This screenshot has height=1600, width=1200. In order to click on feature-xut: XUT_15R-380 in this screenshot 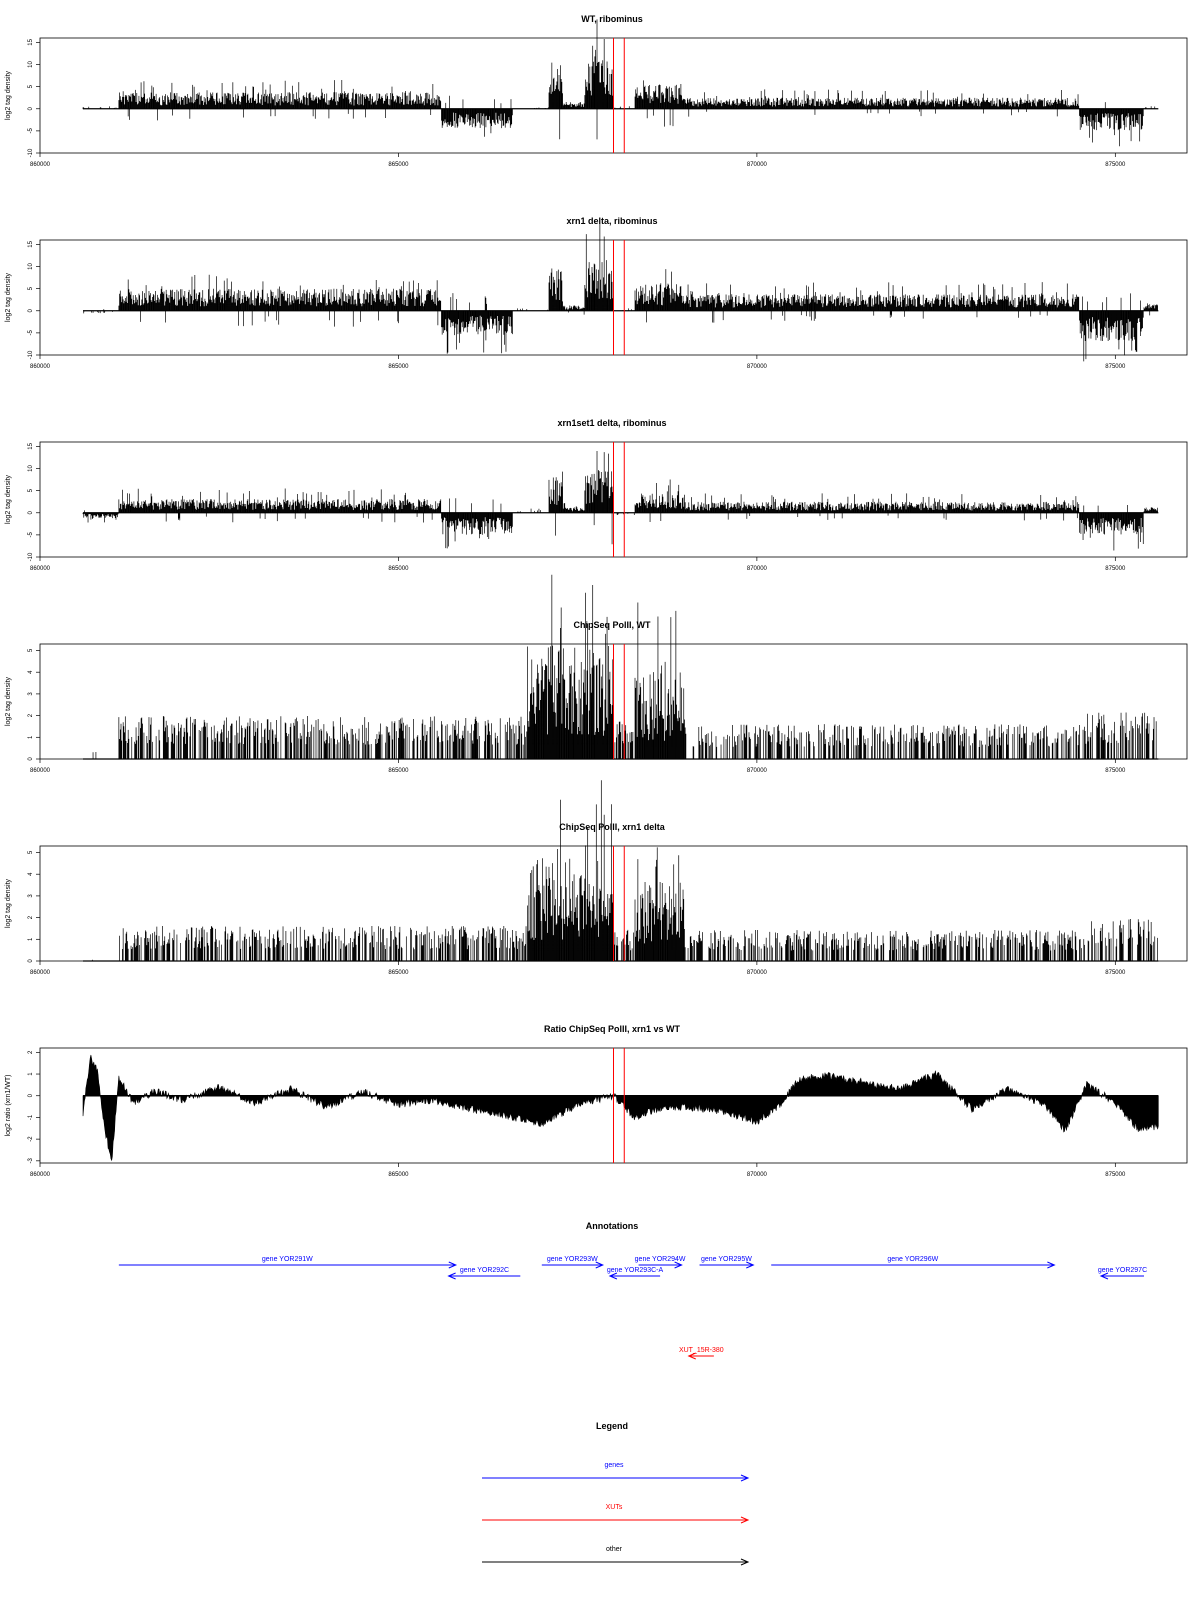, I will do `click(701, 1353)`.